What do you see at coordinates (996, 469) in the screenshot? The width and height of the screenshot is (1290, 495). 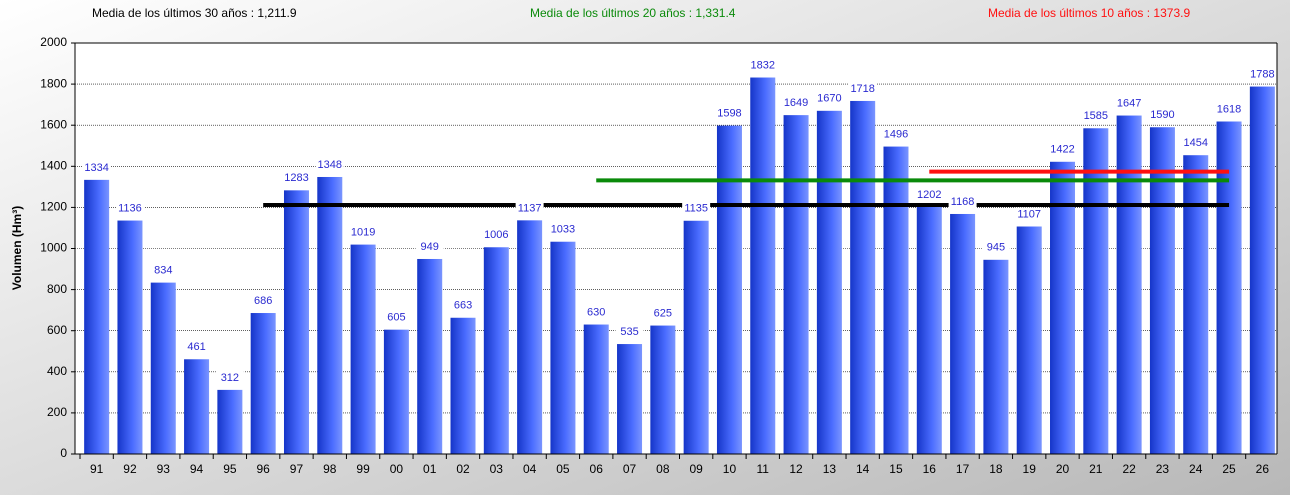 I see `x-tick-label: 18` at bounding box center [996, 469].